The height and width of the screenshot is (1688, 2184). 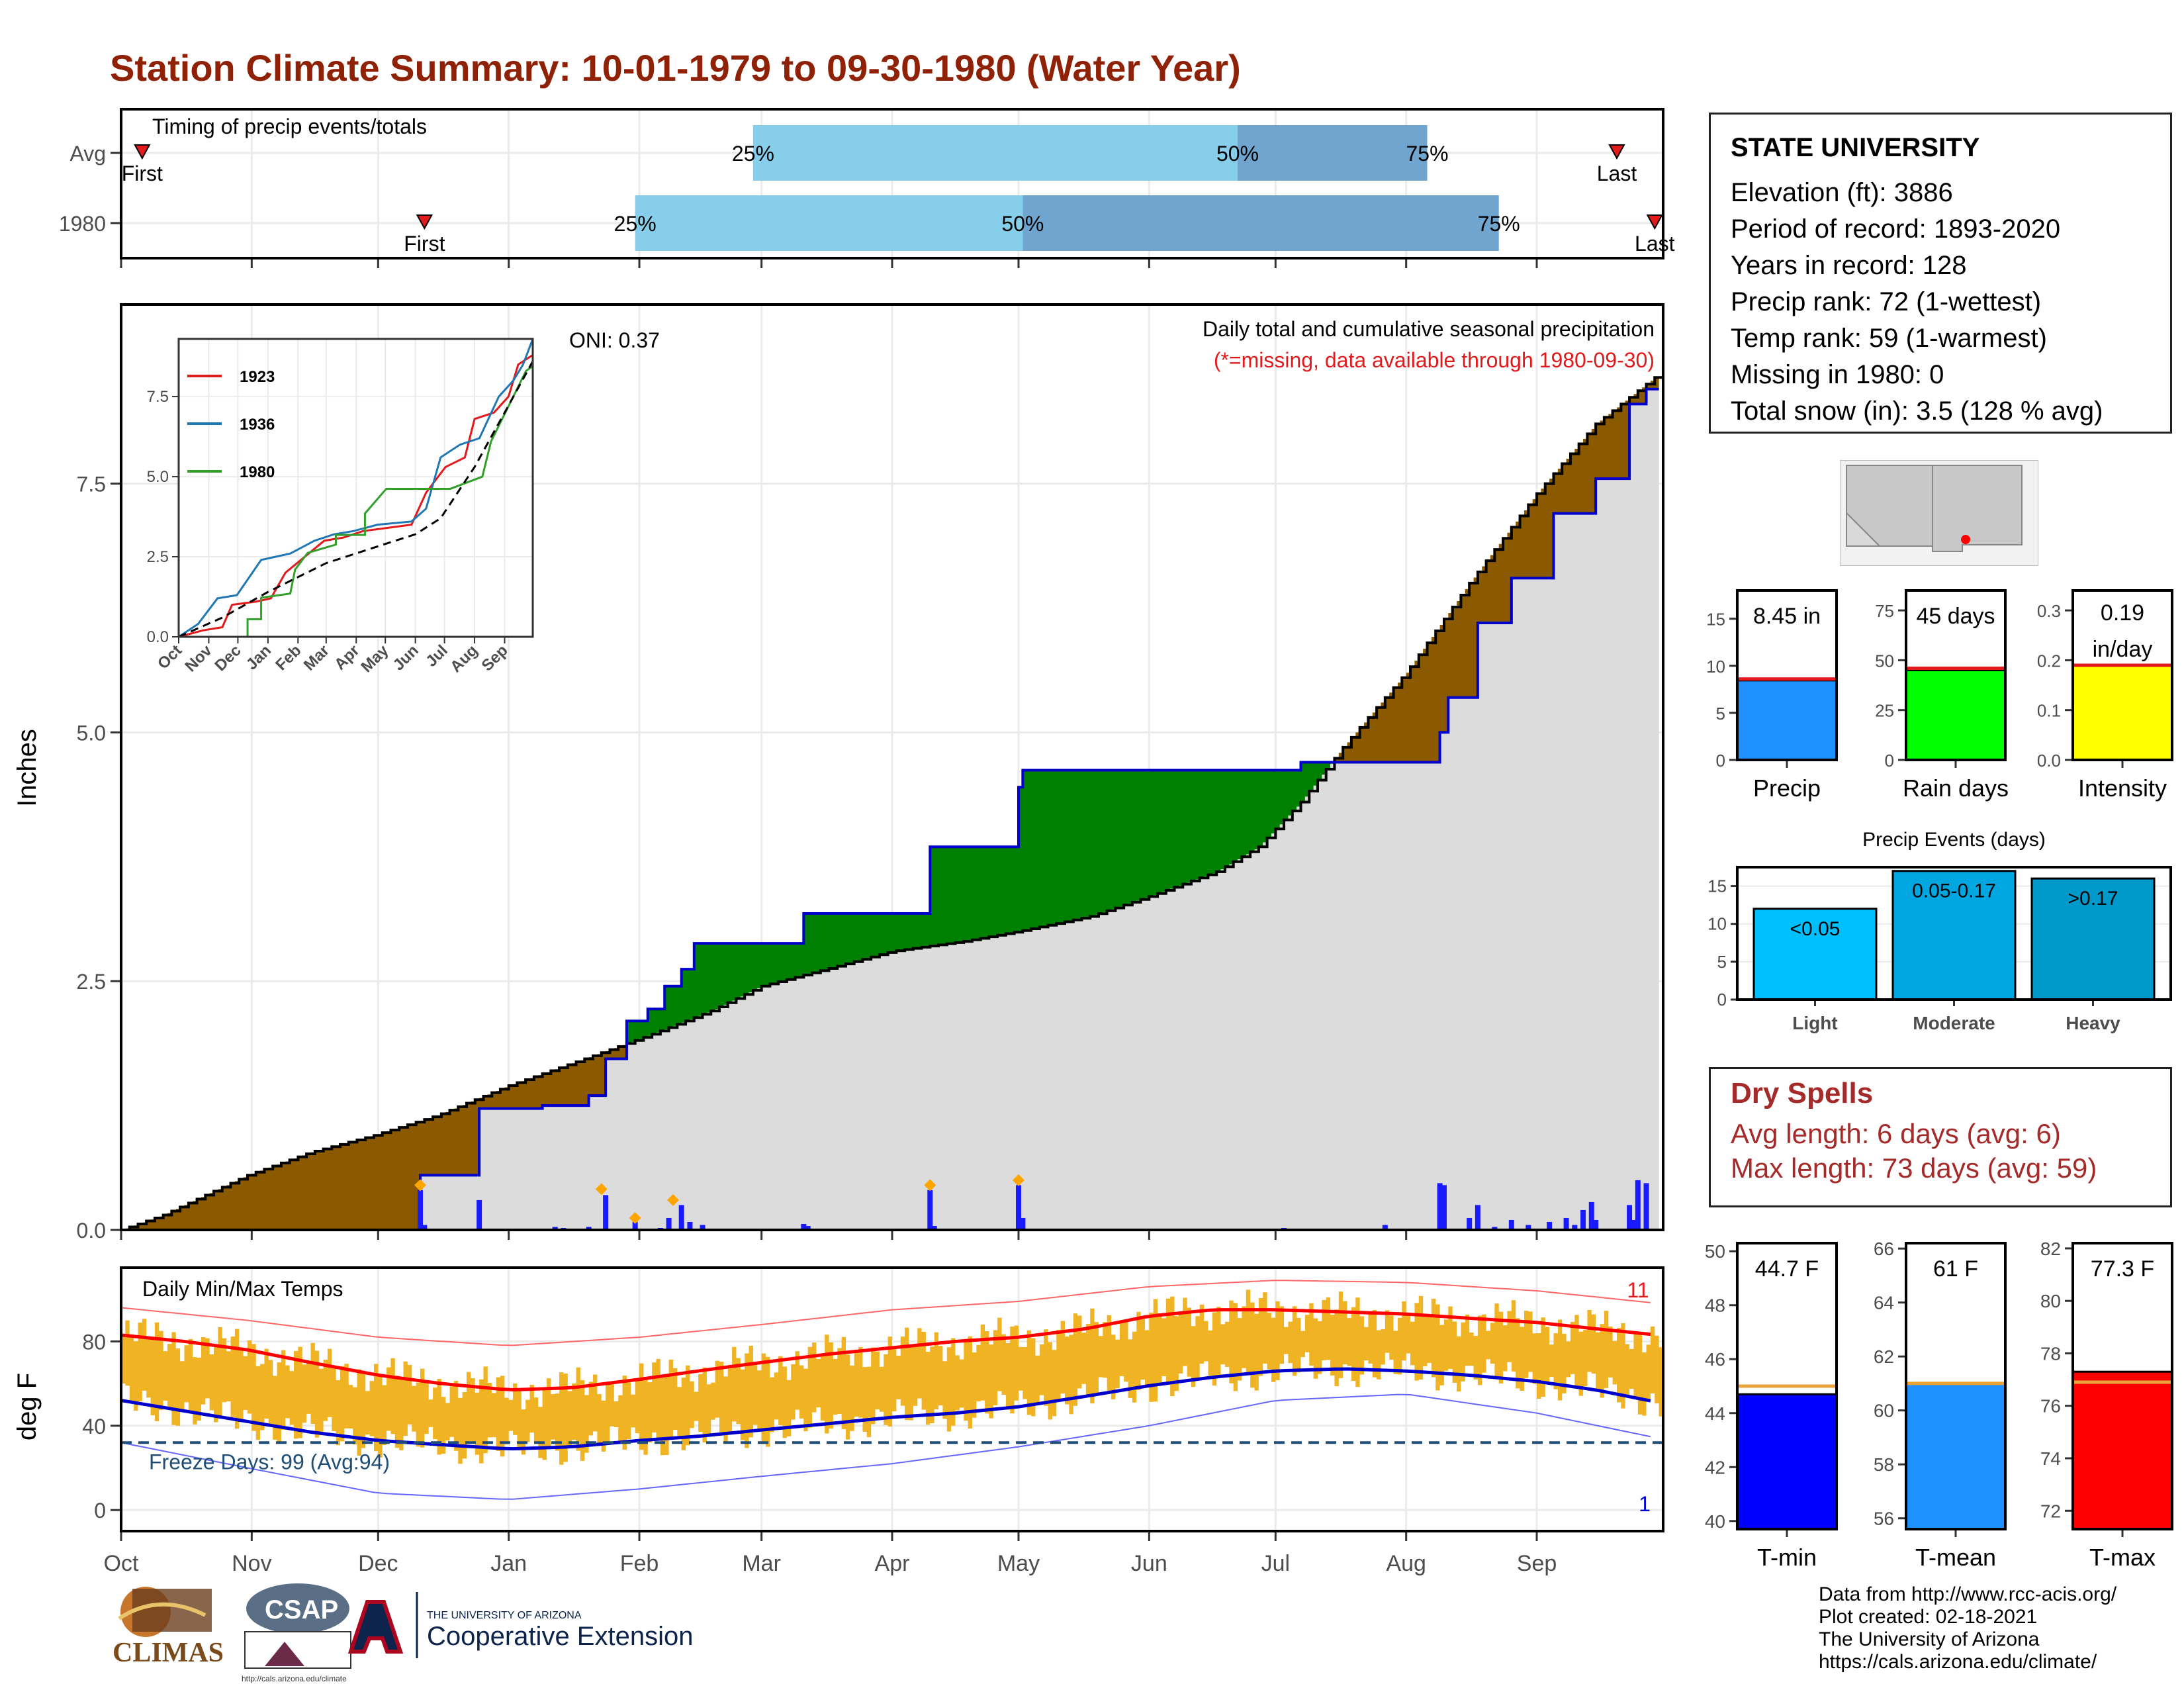 I want to click on small-bar-ytick-label: 58, so click(x=1884, y=1464).